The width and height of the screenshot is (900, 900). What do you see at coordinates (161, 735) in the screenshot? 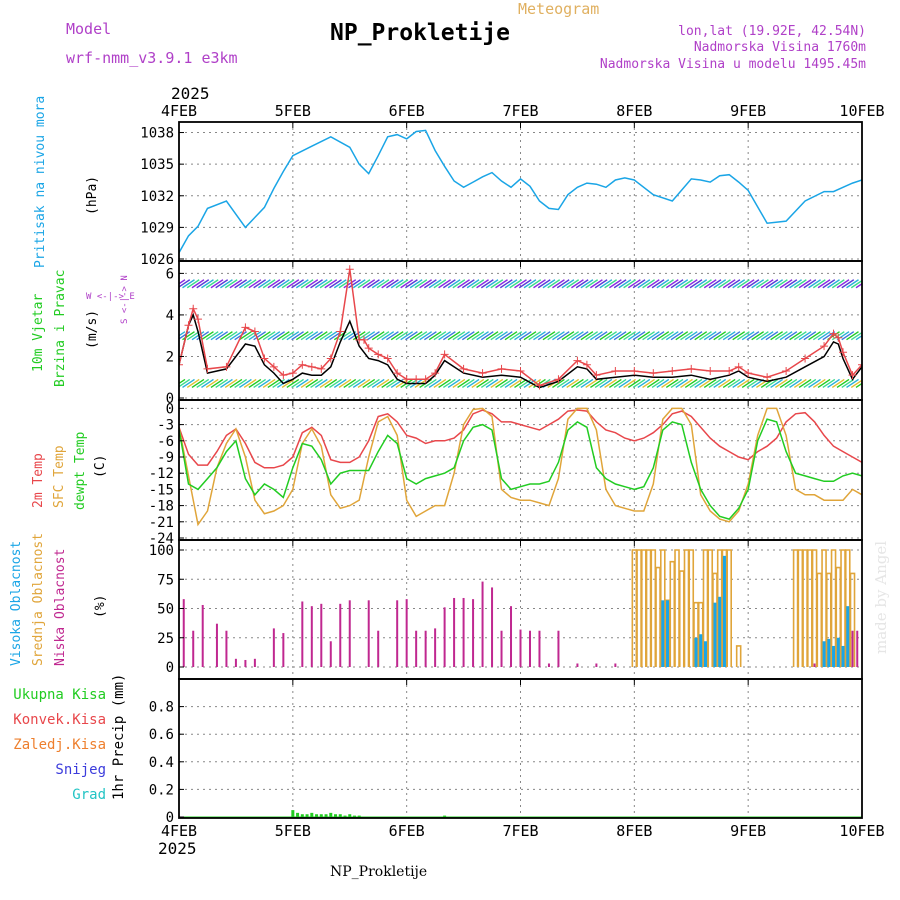
I see `y-tick-label: 0.6` at bounding box center [161, 735].